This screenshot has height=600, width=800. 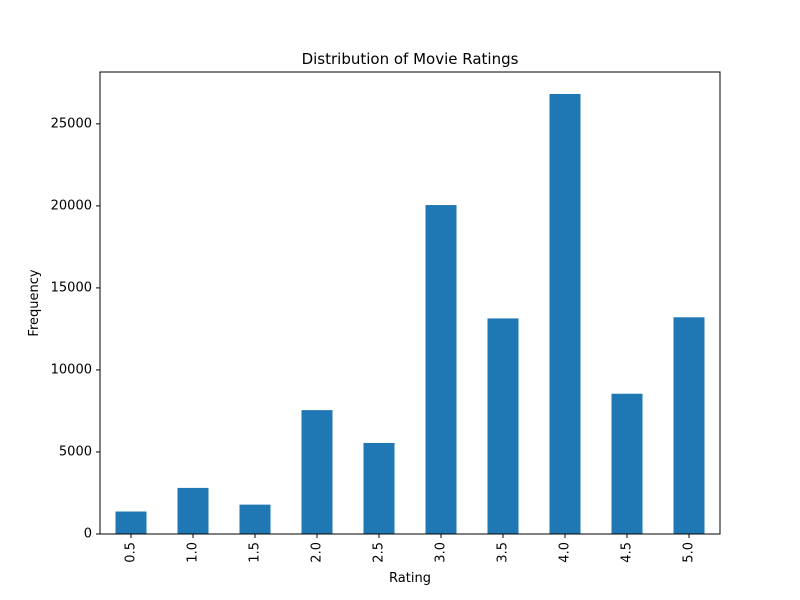 What do you see at coordinates (131, 552) in the screenshot?
I see `x-tick-label: 0.5` at bounding box center [131, 552].